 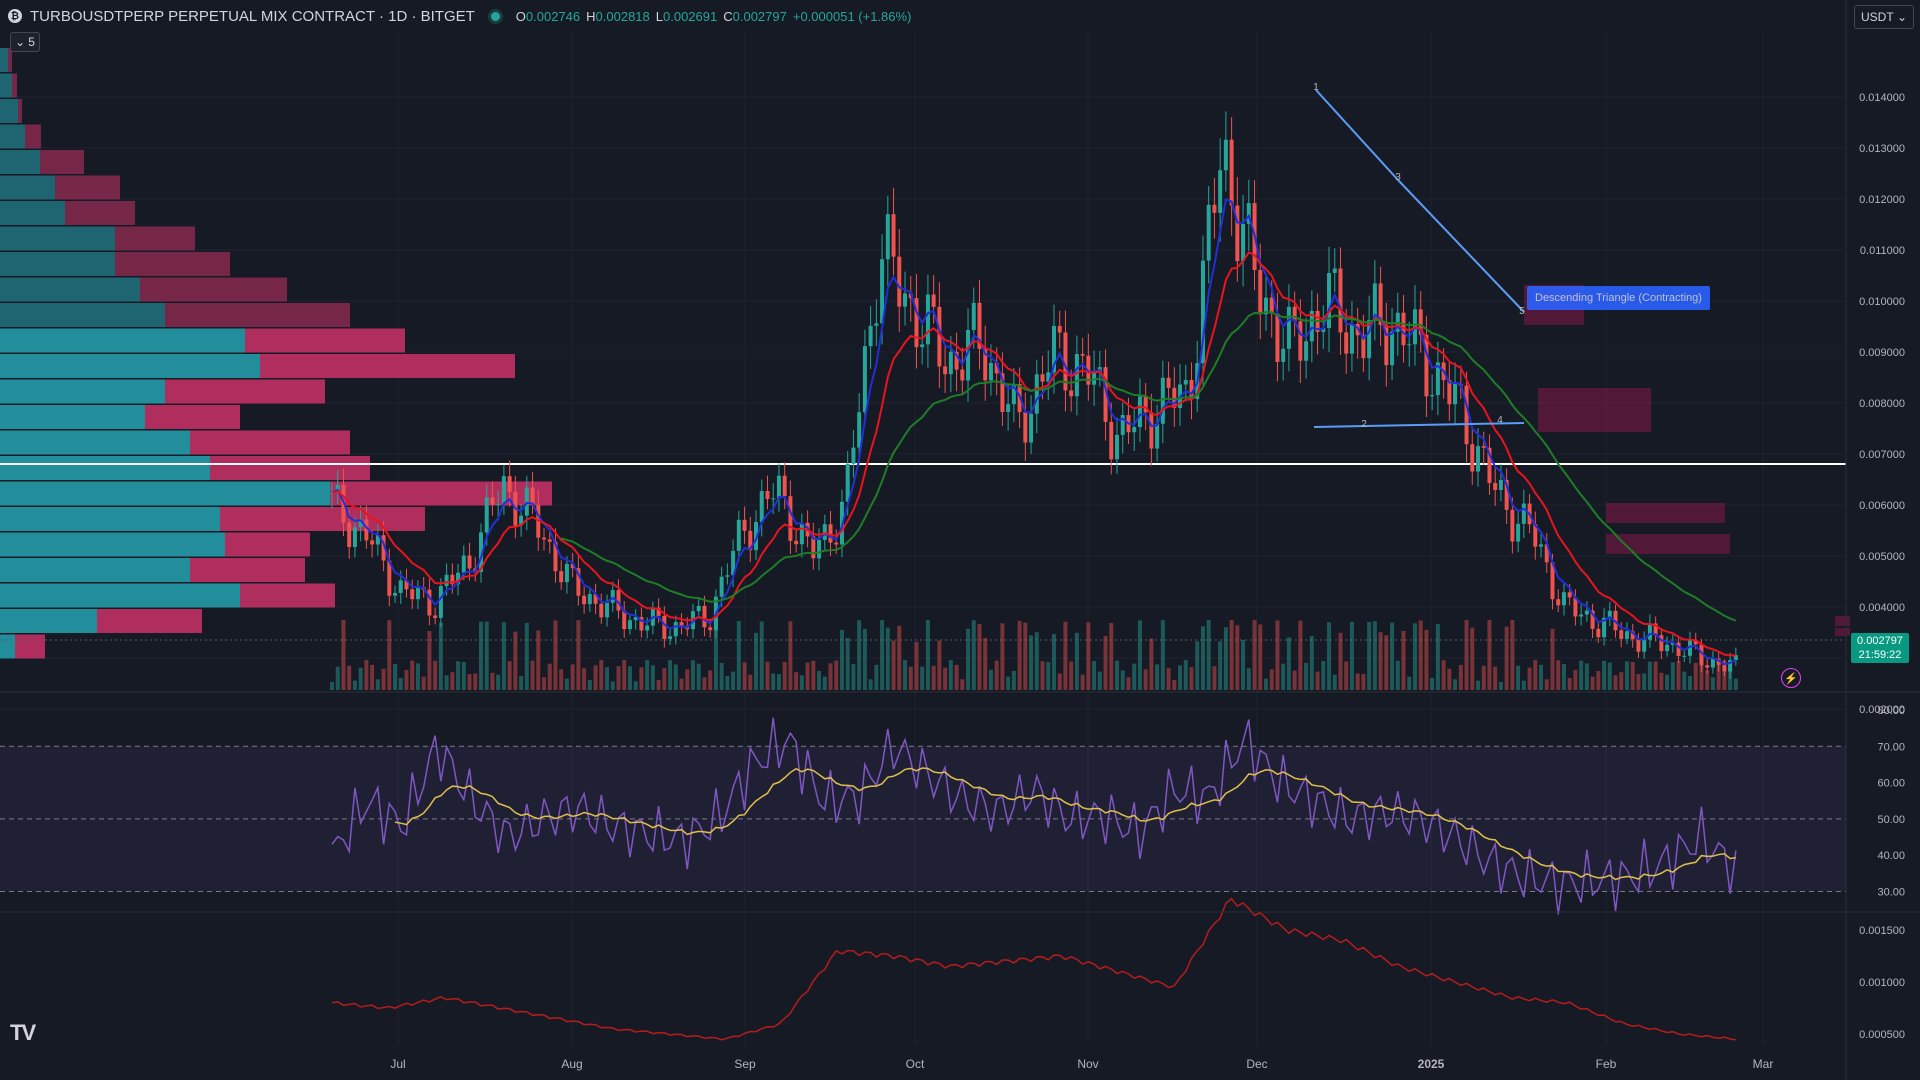 What do you see at coordinates (1419, 256) in the screenshot?
I see `triangle-pattern: 1 2 3 4 5` at bounding box center [1419, 256].